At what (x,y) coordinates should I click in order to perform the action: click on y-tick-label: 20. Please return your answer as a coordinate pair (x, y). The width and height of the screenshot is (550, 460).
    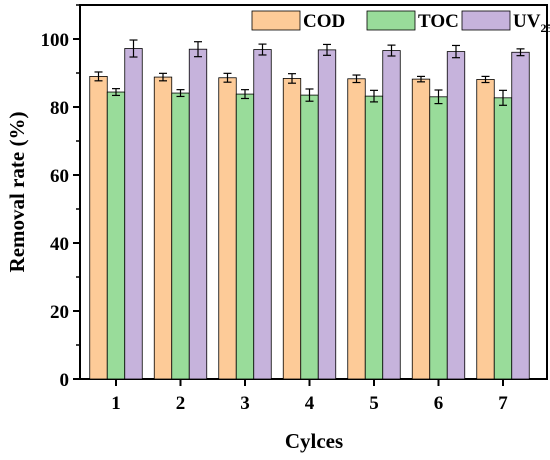
    Looking at the image, I should click on (59, 312).